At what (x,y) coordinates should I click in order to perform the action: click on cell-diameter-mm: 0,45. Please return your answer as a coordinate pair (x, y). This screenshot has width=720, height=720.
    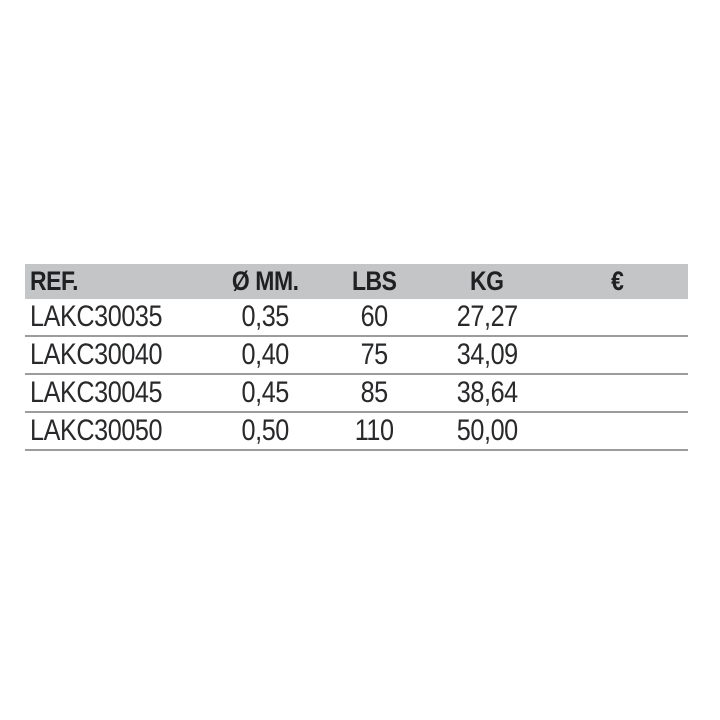
    Looking at the image, I should click on (265, 392).